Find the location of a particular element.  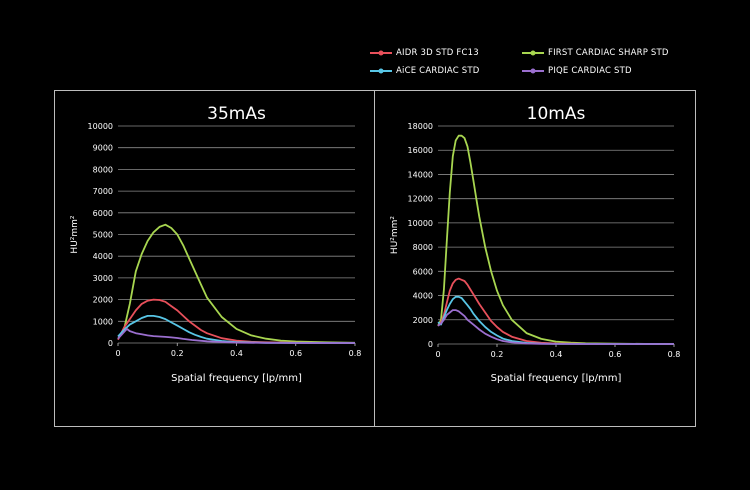

legend-item: AiCE CARDIAC STD is located at coordinates (425, 71).